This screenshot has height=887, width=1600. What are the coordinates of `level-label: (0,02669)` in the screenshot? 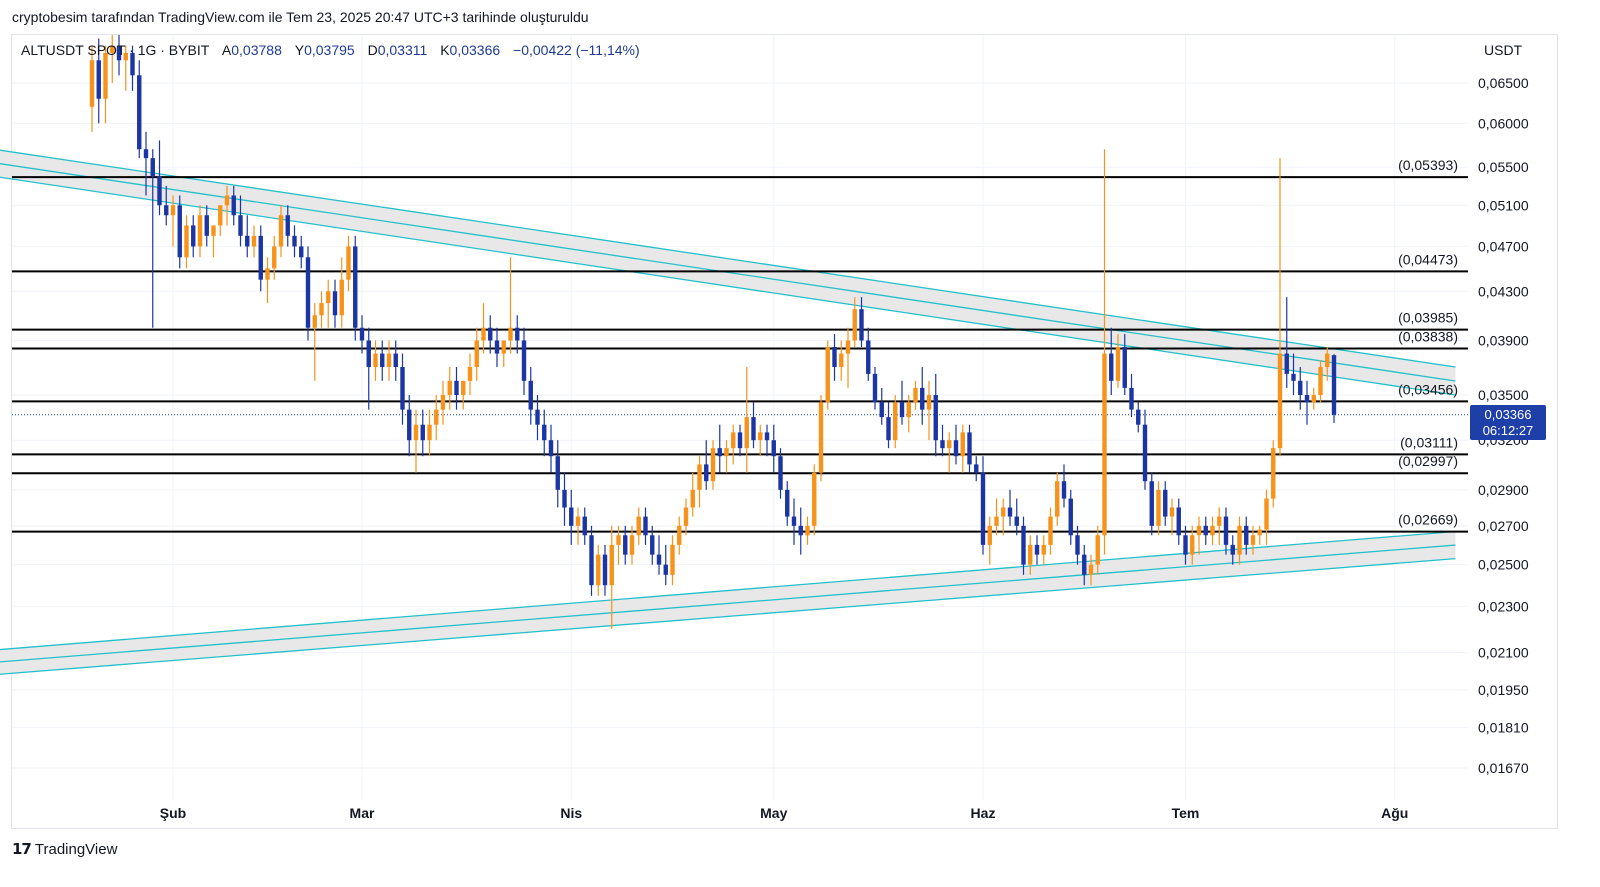 It's located at (1428, 520).